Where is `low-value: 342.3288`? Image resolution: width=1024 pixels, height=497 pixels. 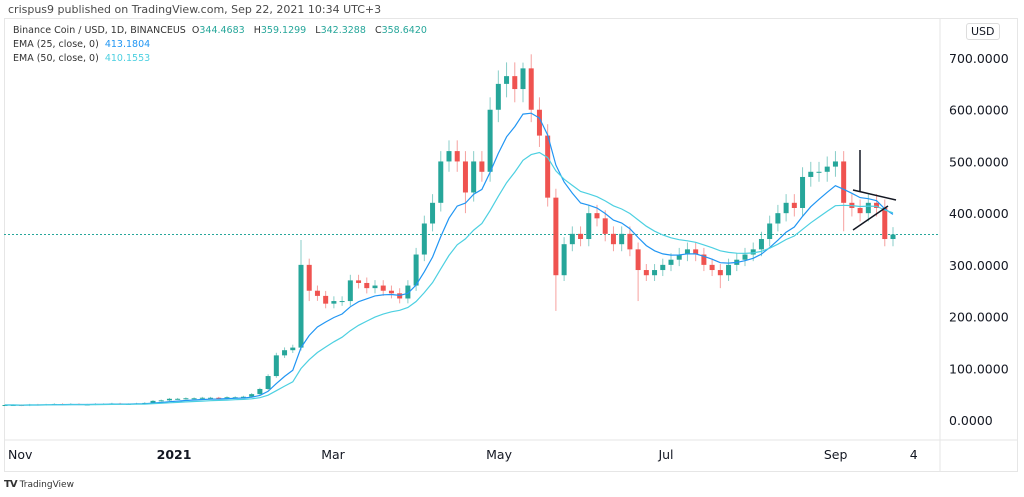
low-value: 342.3288 is located at coordinates (343, 30).